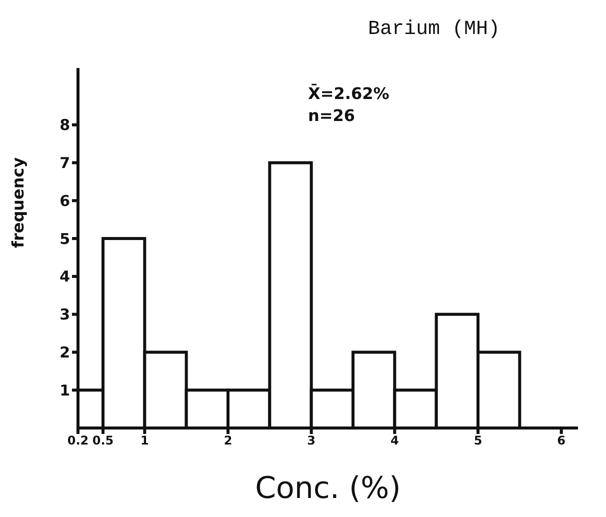  What do you see at coordinates (328, 488) in the screenshot?
I see `x-axis-title: Conc. (%)` at bounding box center [328, 488].